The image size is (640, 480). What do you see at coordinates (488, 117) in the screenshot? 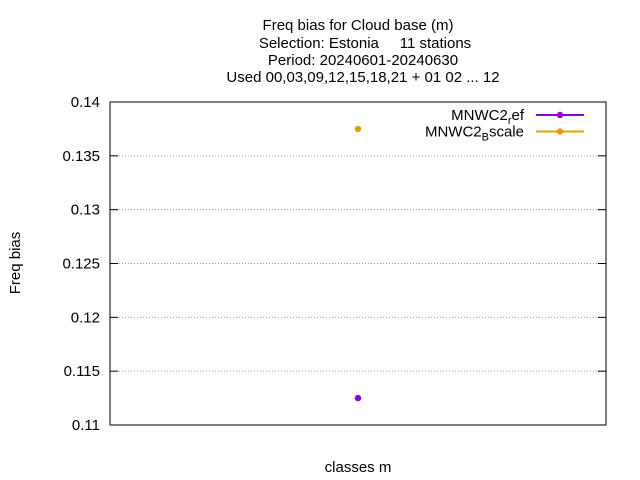
I see `legend-label: MNWC2ref` at bounding box center [488, 117].